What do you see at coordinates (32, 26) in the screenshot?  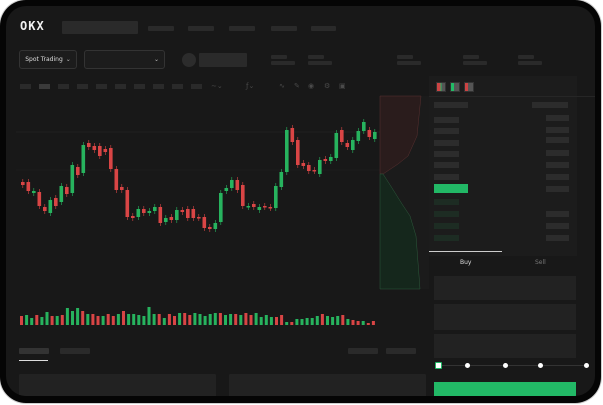 I see `okx-logo: OKX` at bounding box center [32, 26].